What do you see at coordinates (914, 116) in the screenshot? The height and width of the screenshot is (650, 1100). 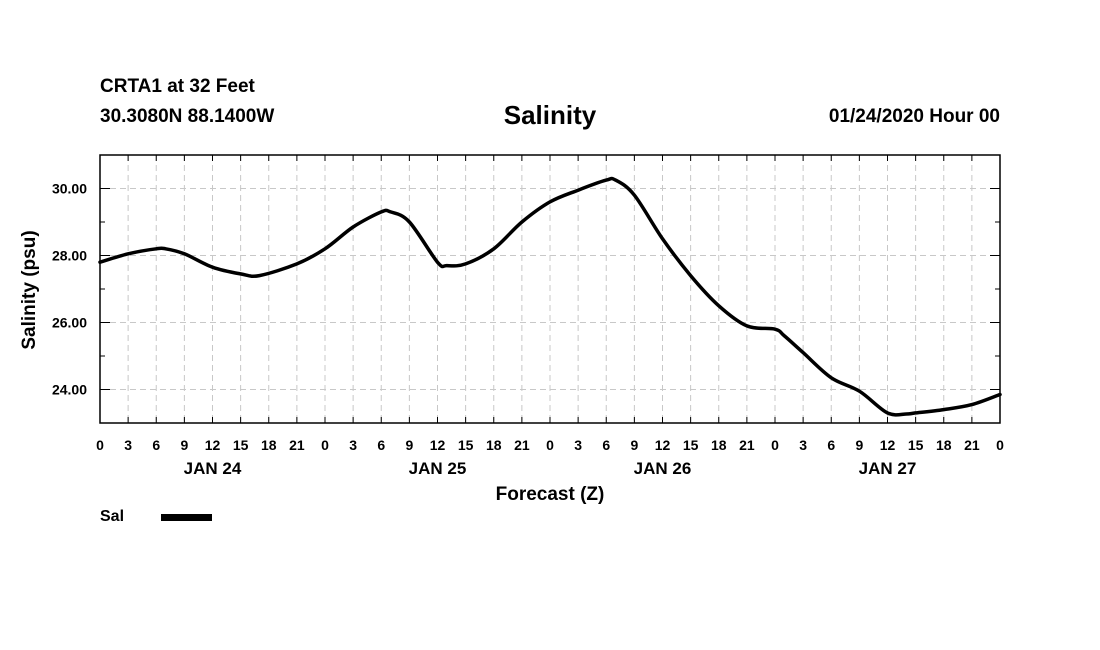 I see `forecast-time: 01/24/2020 Hour 00` at bounding box center [914, 116].